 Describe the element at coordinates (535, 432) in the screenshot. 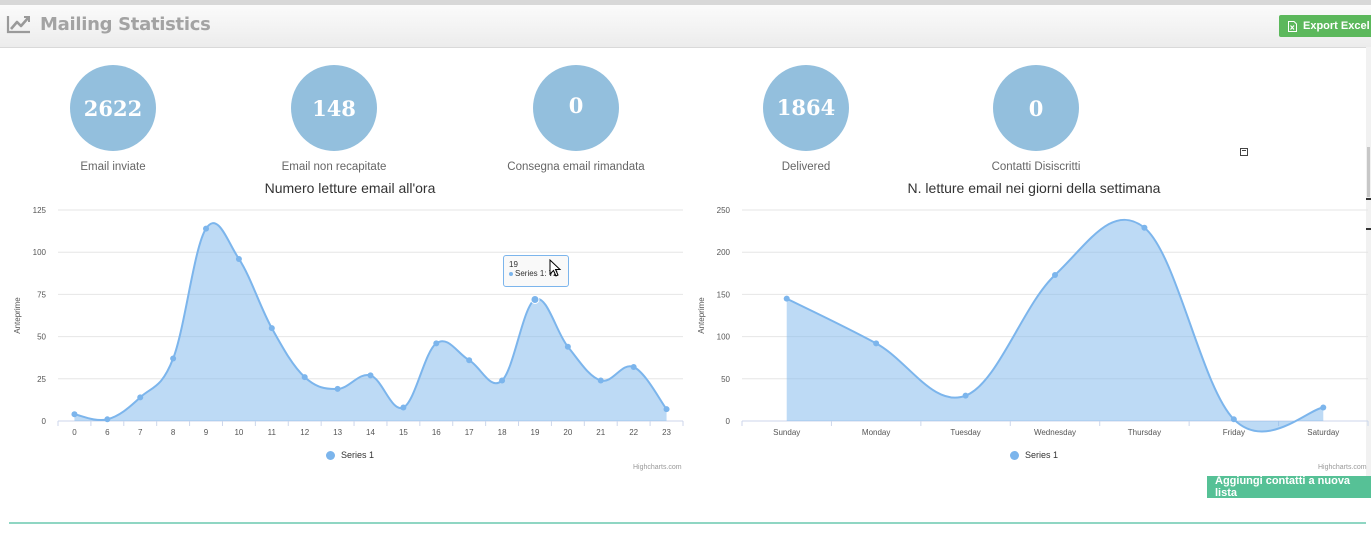

I see `x-tick-label: 19` at that location.